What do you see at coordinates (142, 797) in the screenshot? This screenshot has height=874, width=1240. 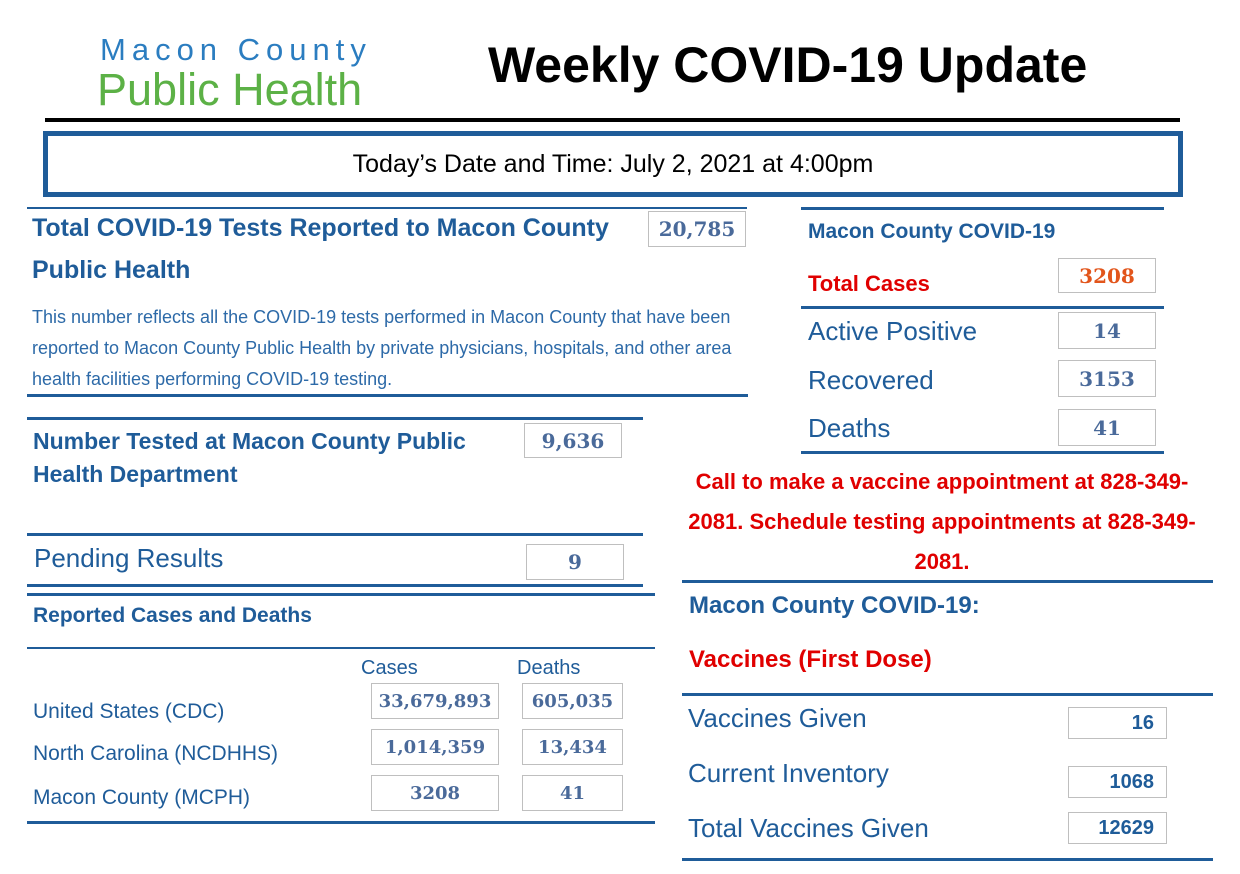 I see `row-label-macon: Macon County (MCPH)` at bounding box center [142, 797].